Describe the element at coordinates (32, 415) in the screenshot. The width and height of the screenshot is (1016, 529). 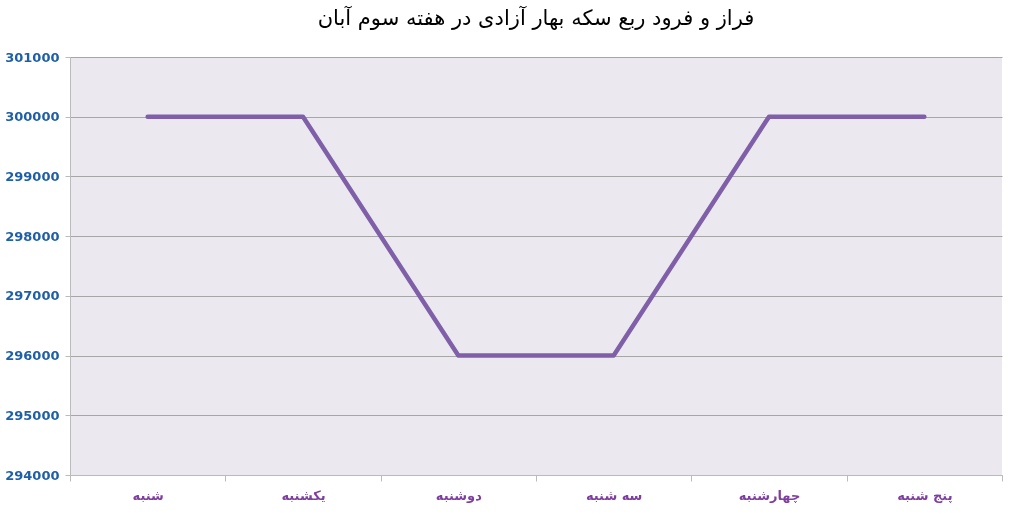
I see `y-tick-label: 295000` at that location.